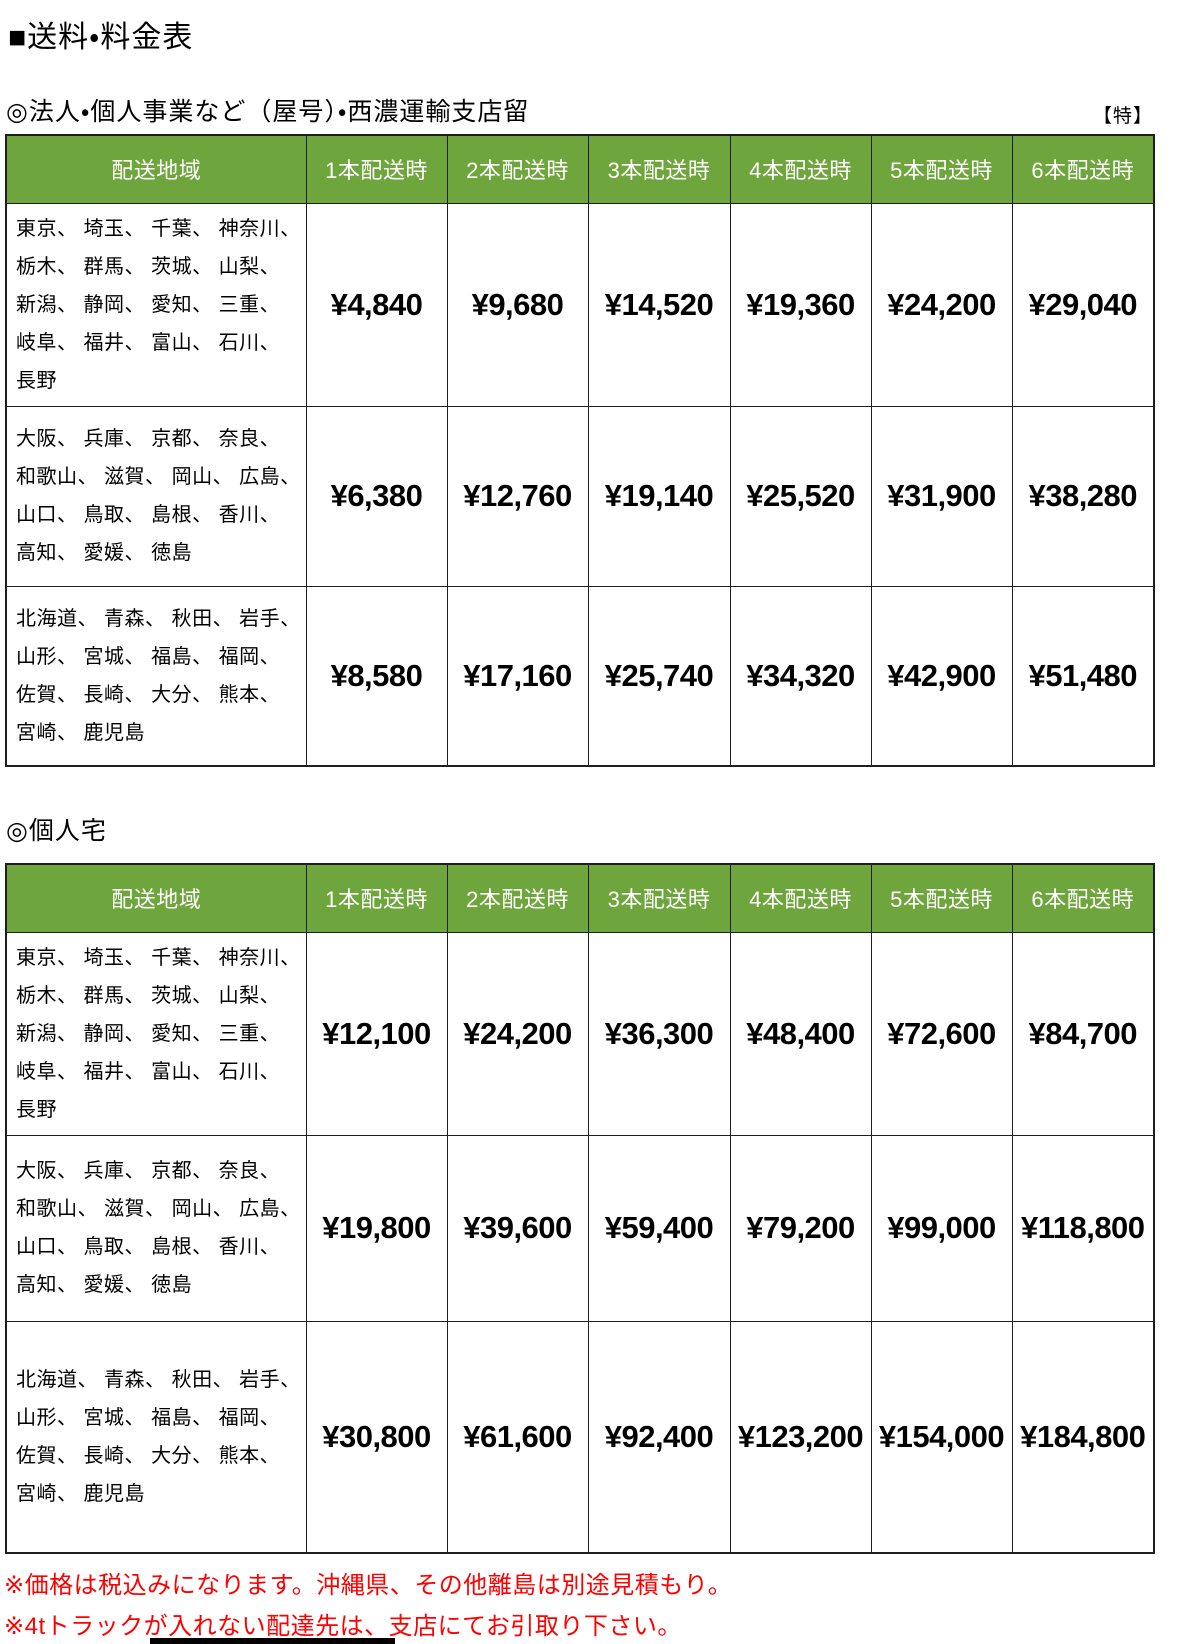 The width and height of the screenshot is (1200, 1644). I want to click on business-table-subtitle: ◎法人・個人事業など（屋号）・西濃運輸支店留, so click(268, 112).